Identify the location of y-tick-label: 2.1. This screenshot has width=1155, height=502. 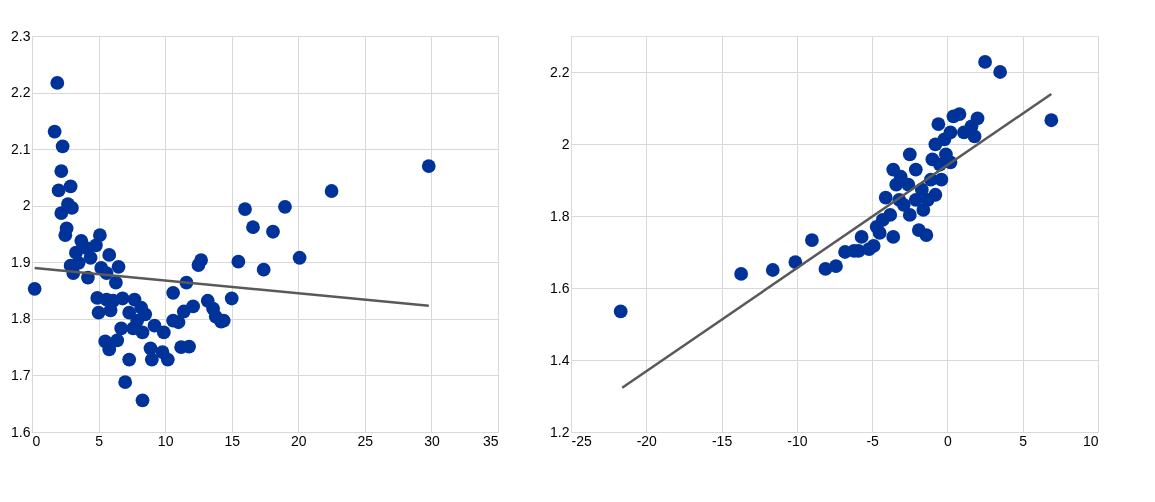
(21, 148).